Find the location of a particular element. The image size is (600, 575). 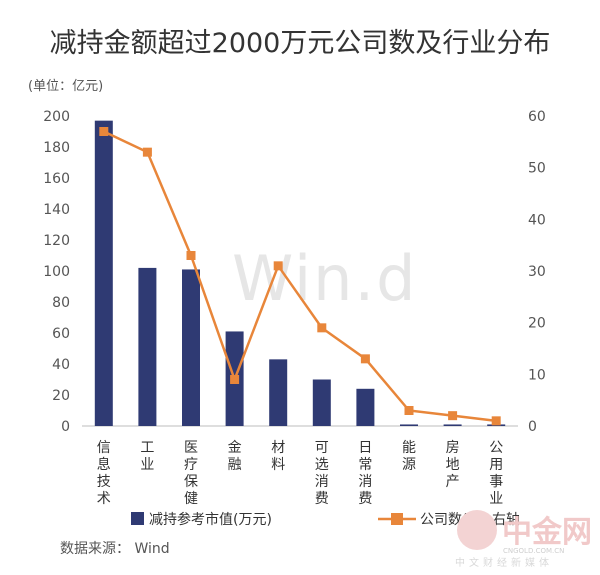

right-tick-label: 0 is located at coordinates (532, 427).